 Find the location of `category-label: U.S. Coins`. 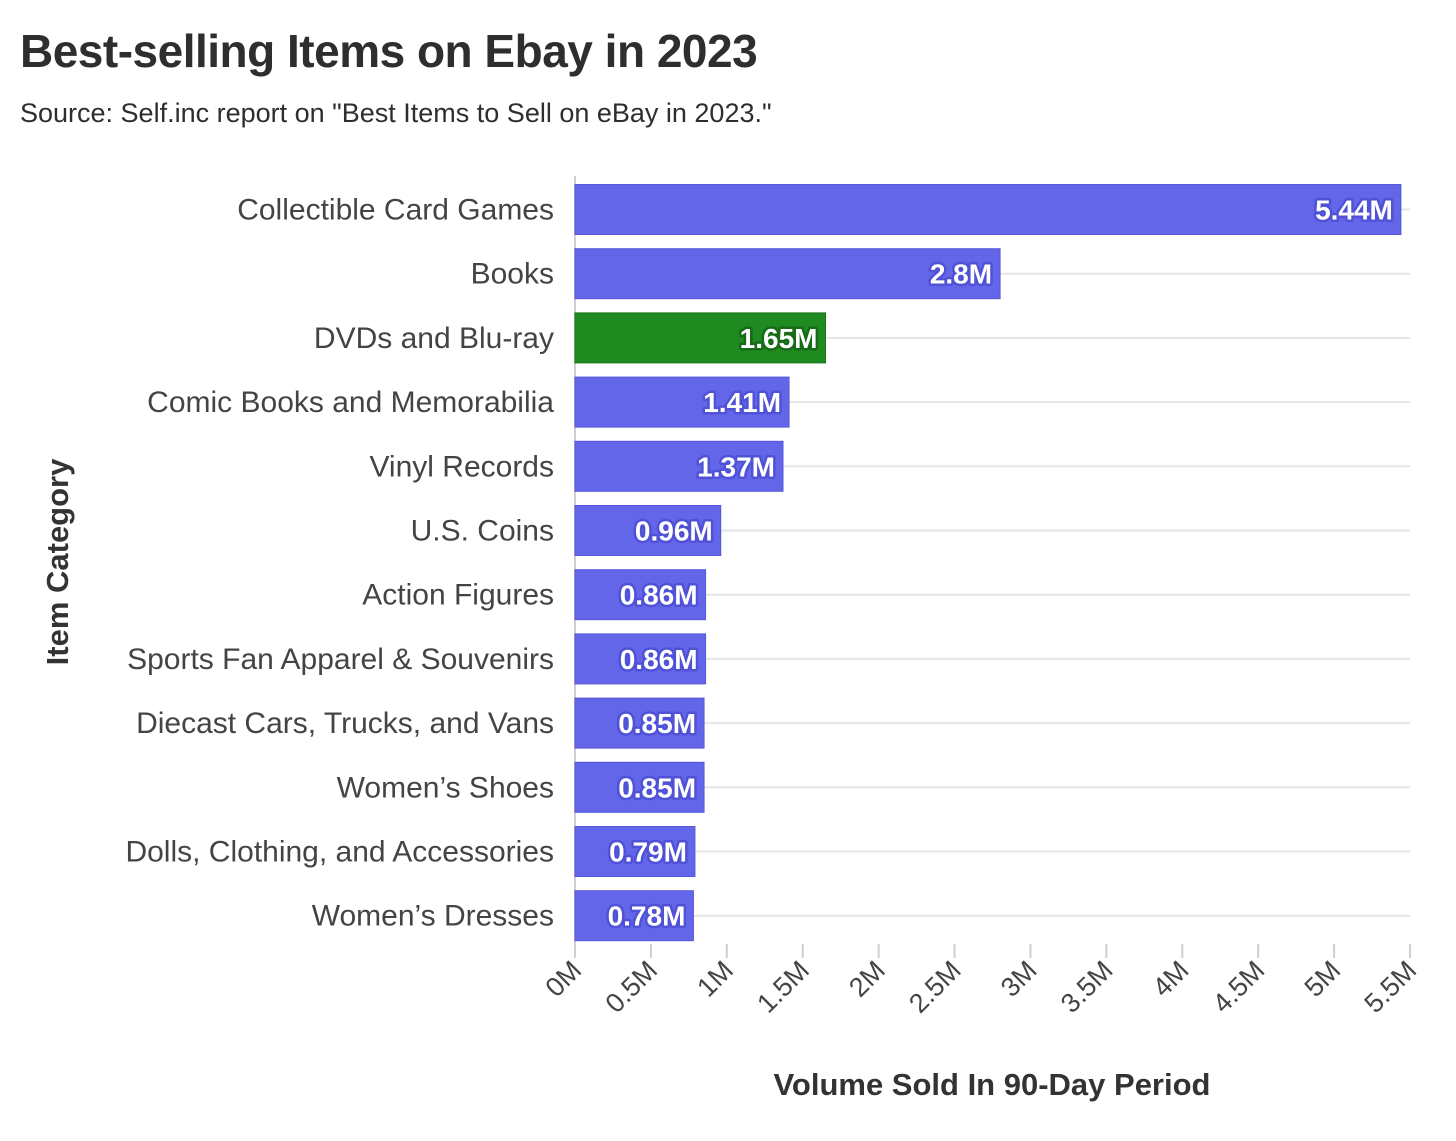

category-label: U.S. Coins is located at coordinates (482, 531).